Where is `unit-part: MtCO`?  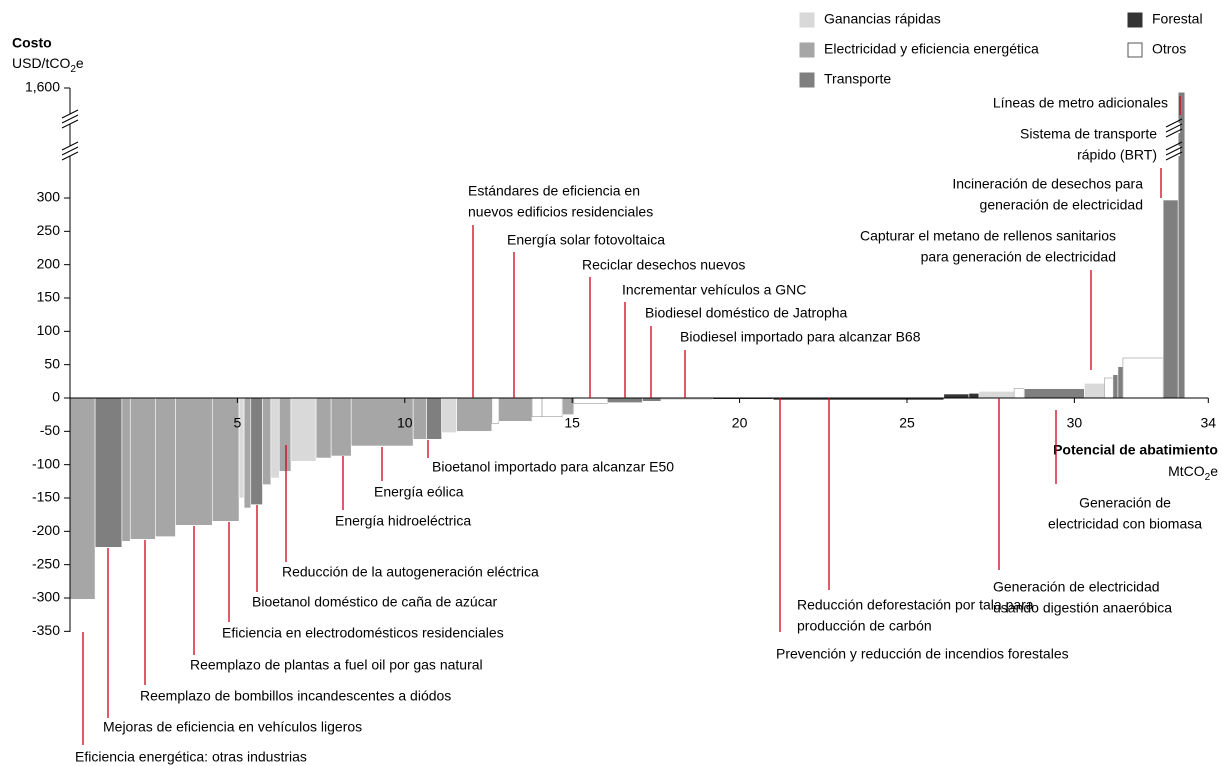
unit-part: MtCO is located at coordinates (1186, 471).